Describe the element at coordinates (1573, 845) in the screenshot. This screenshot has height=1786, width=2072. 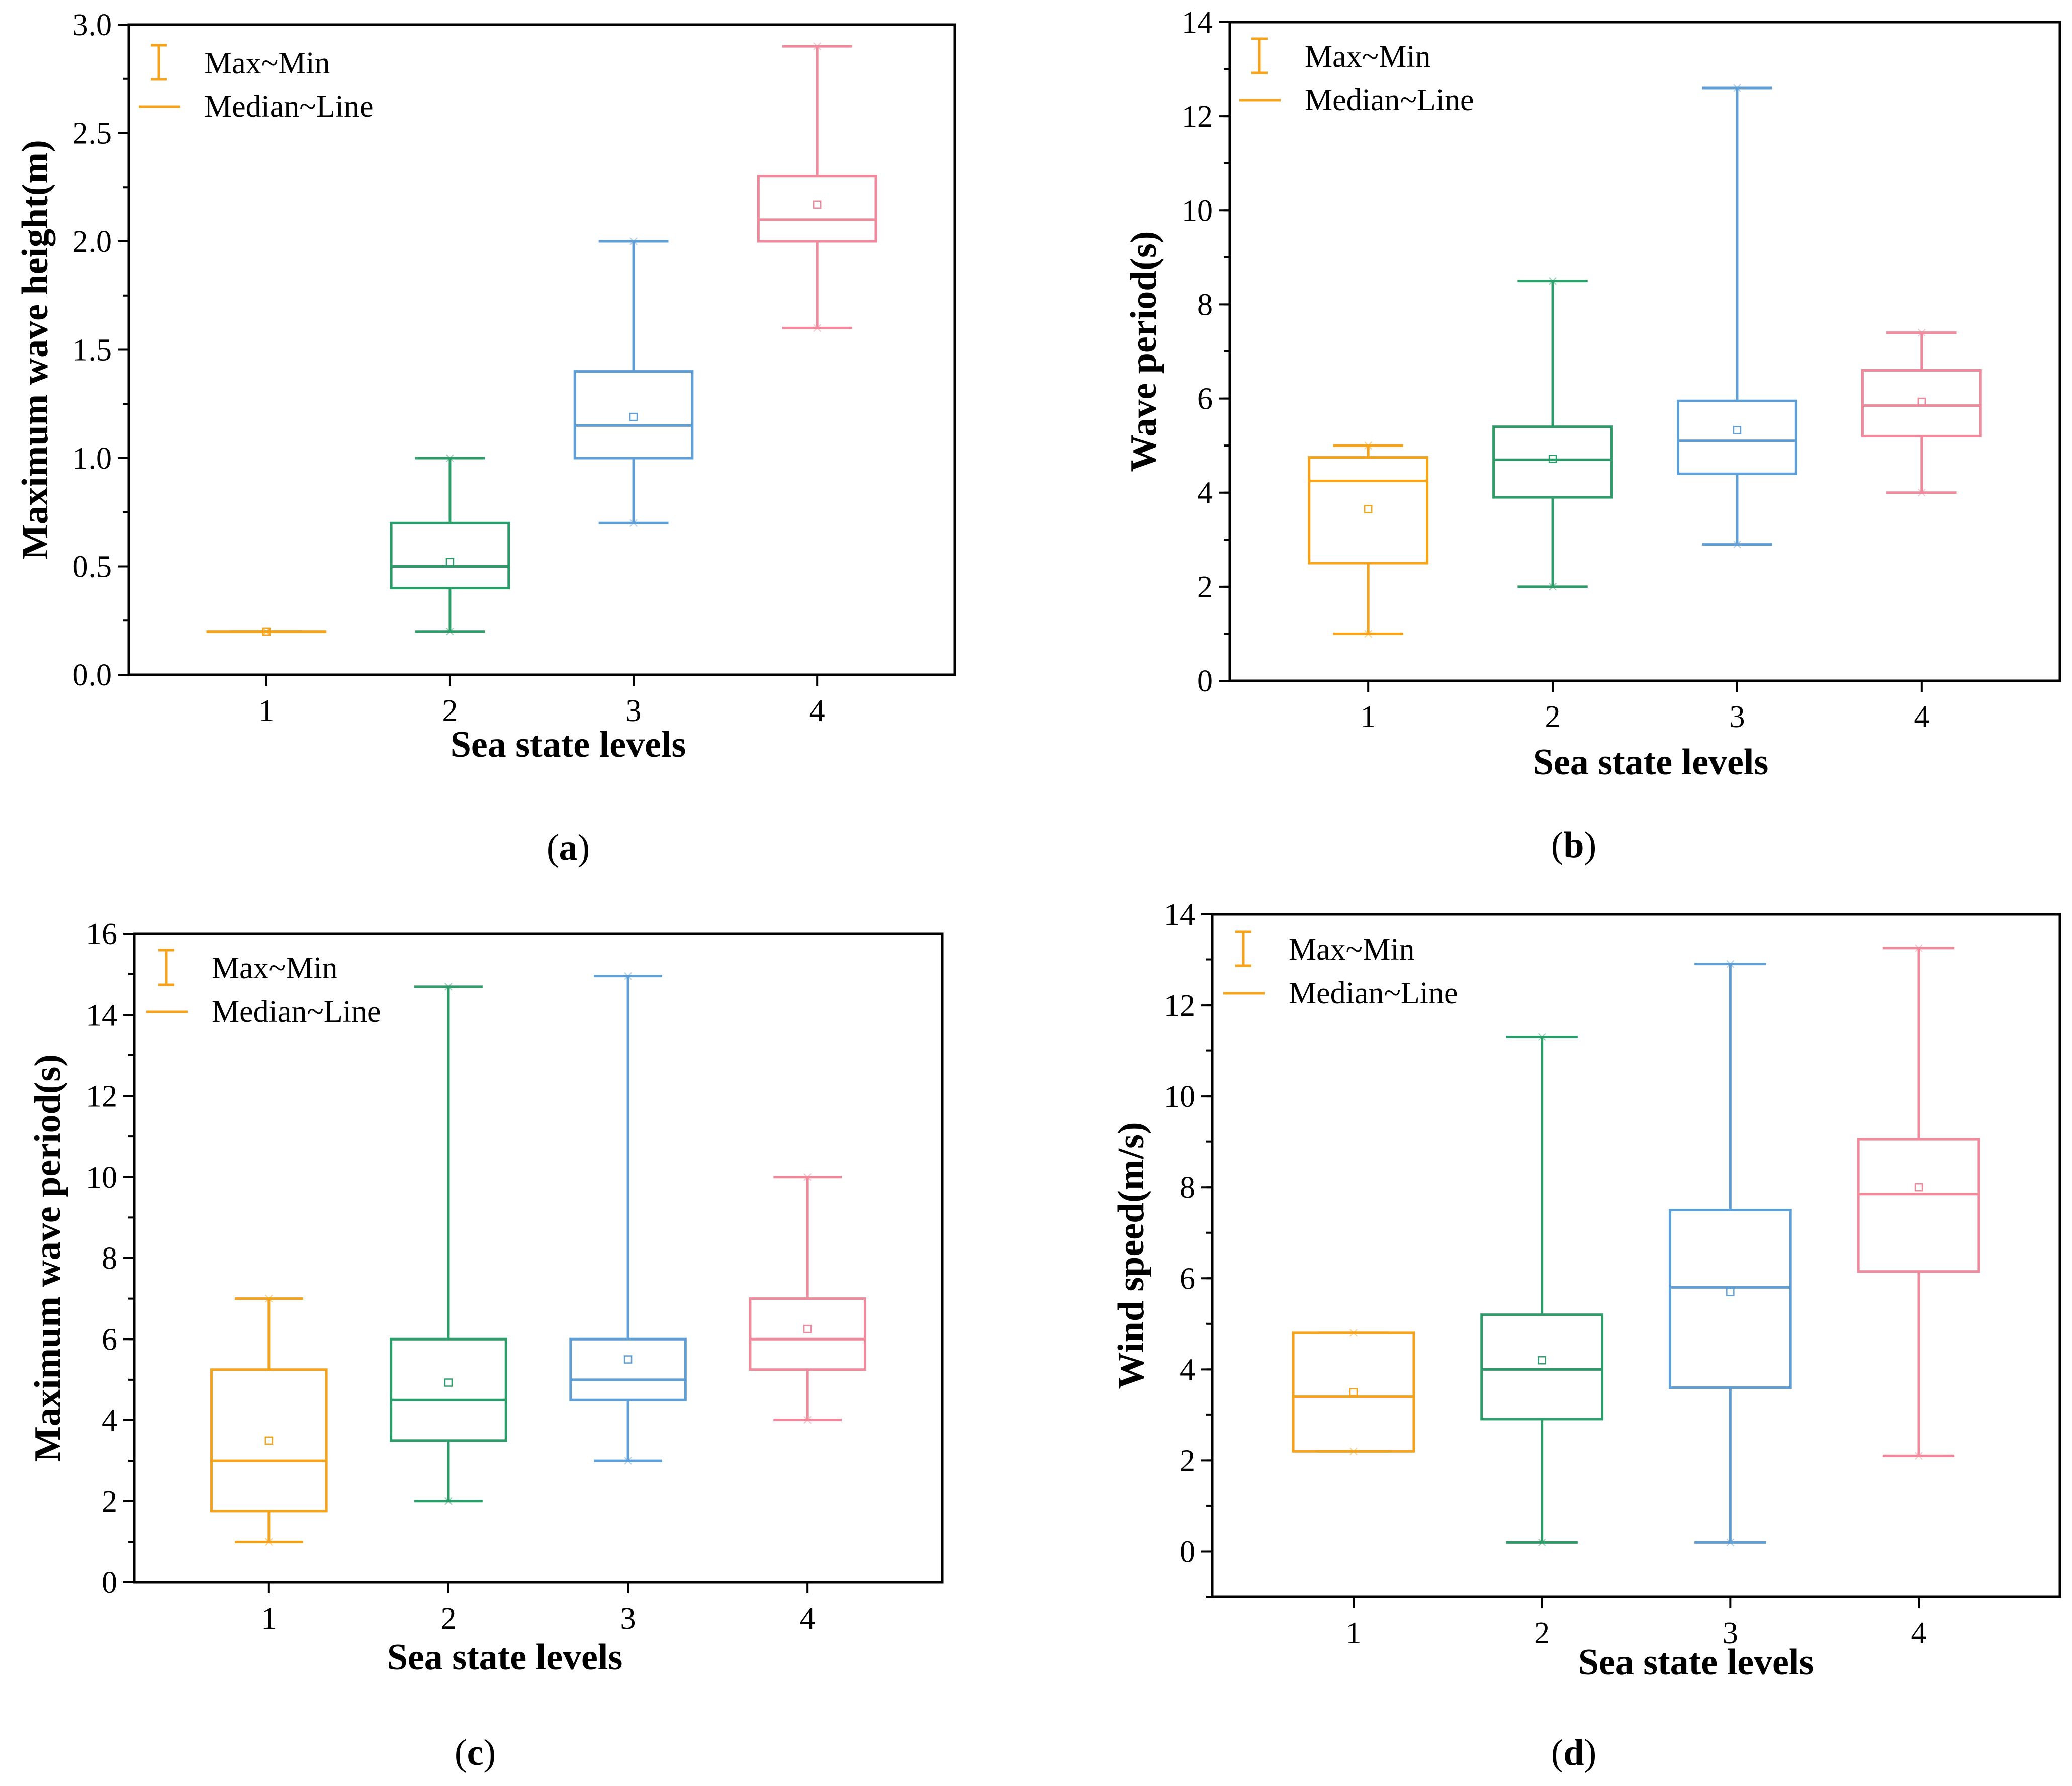
I see `panel-caption: (b)` at that location.